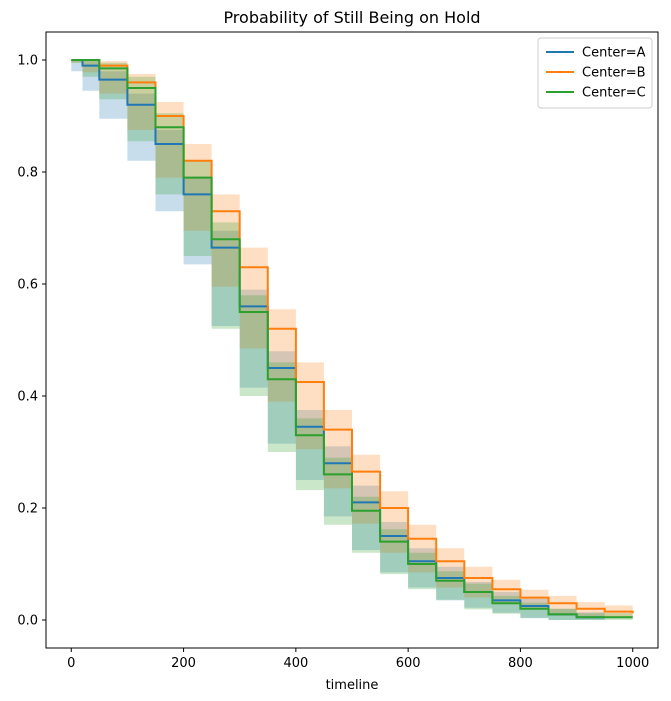  What do you see at coordinates (183, 663) in the screenshot?
I see `x-tick-label: 200` at bounding box center [183, 663].